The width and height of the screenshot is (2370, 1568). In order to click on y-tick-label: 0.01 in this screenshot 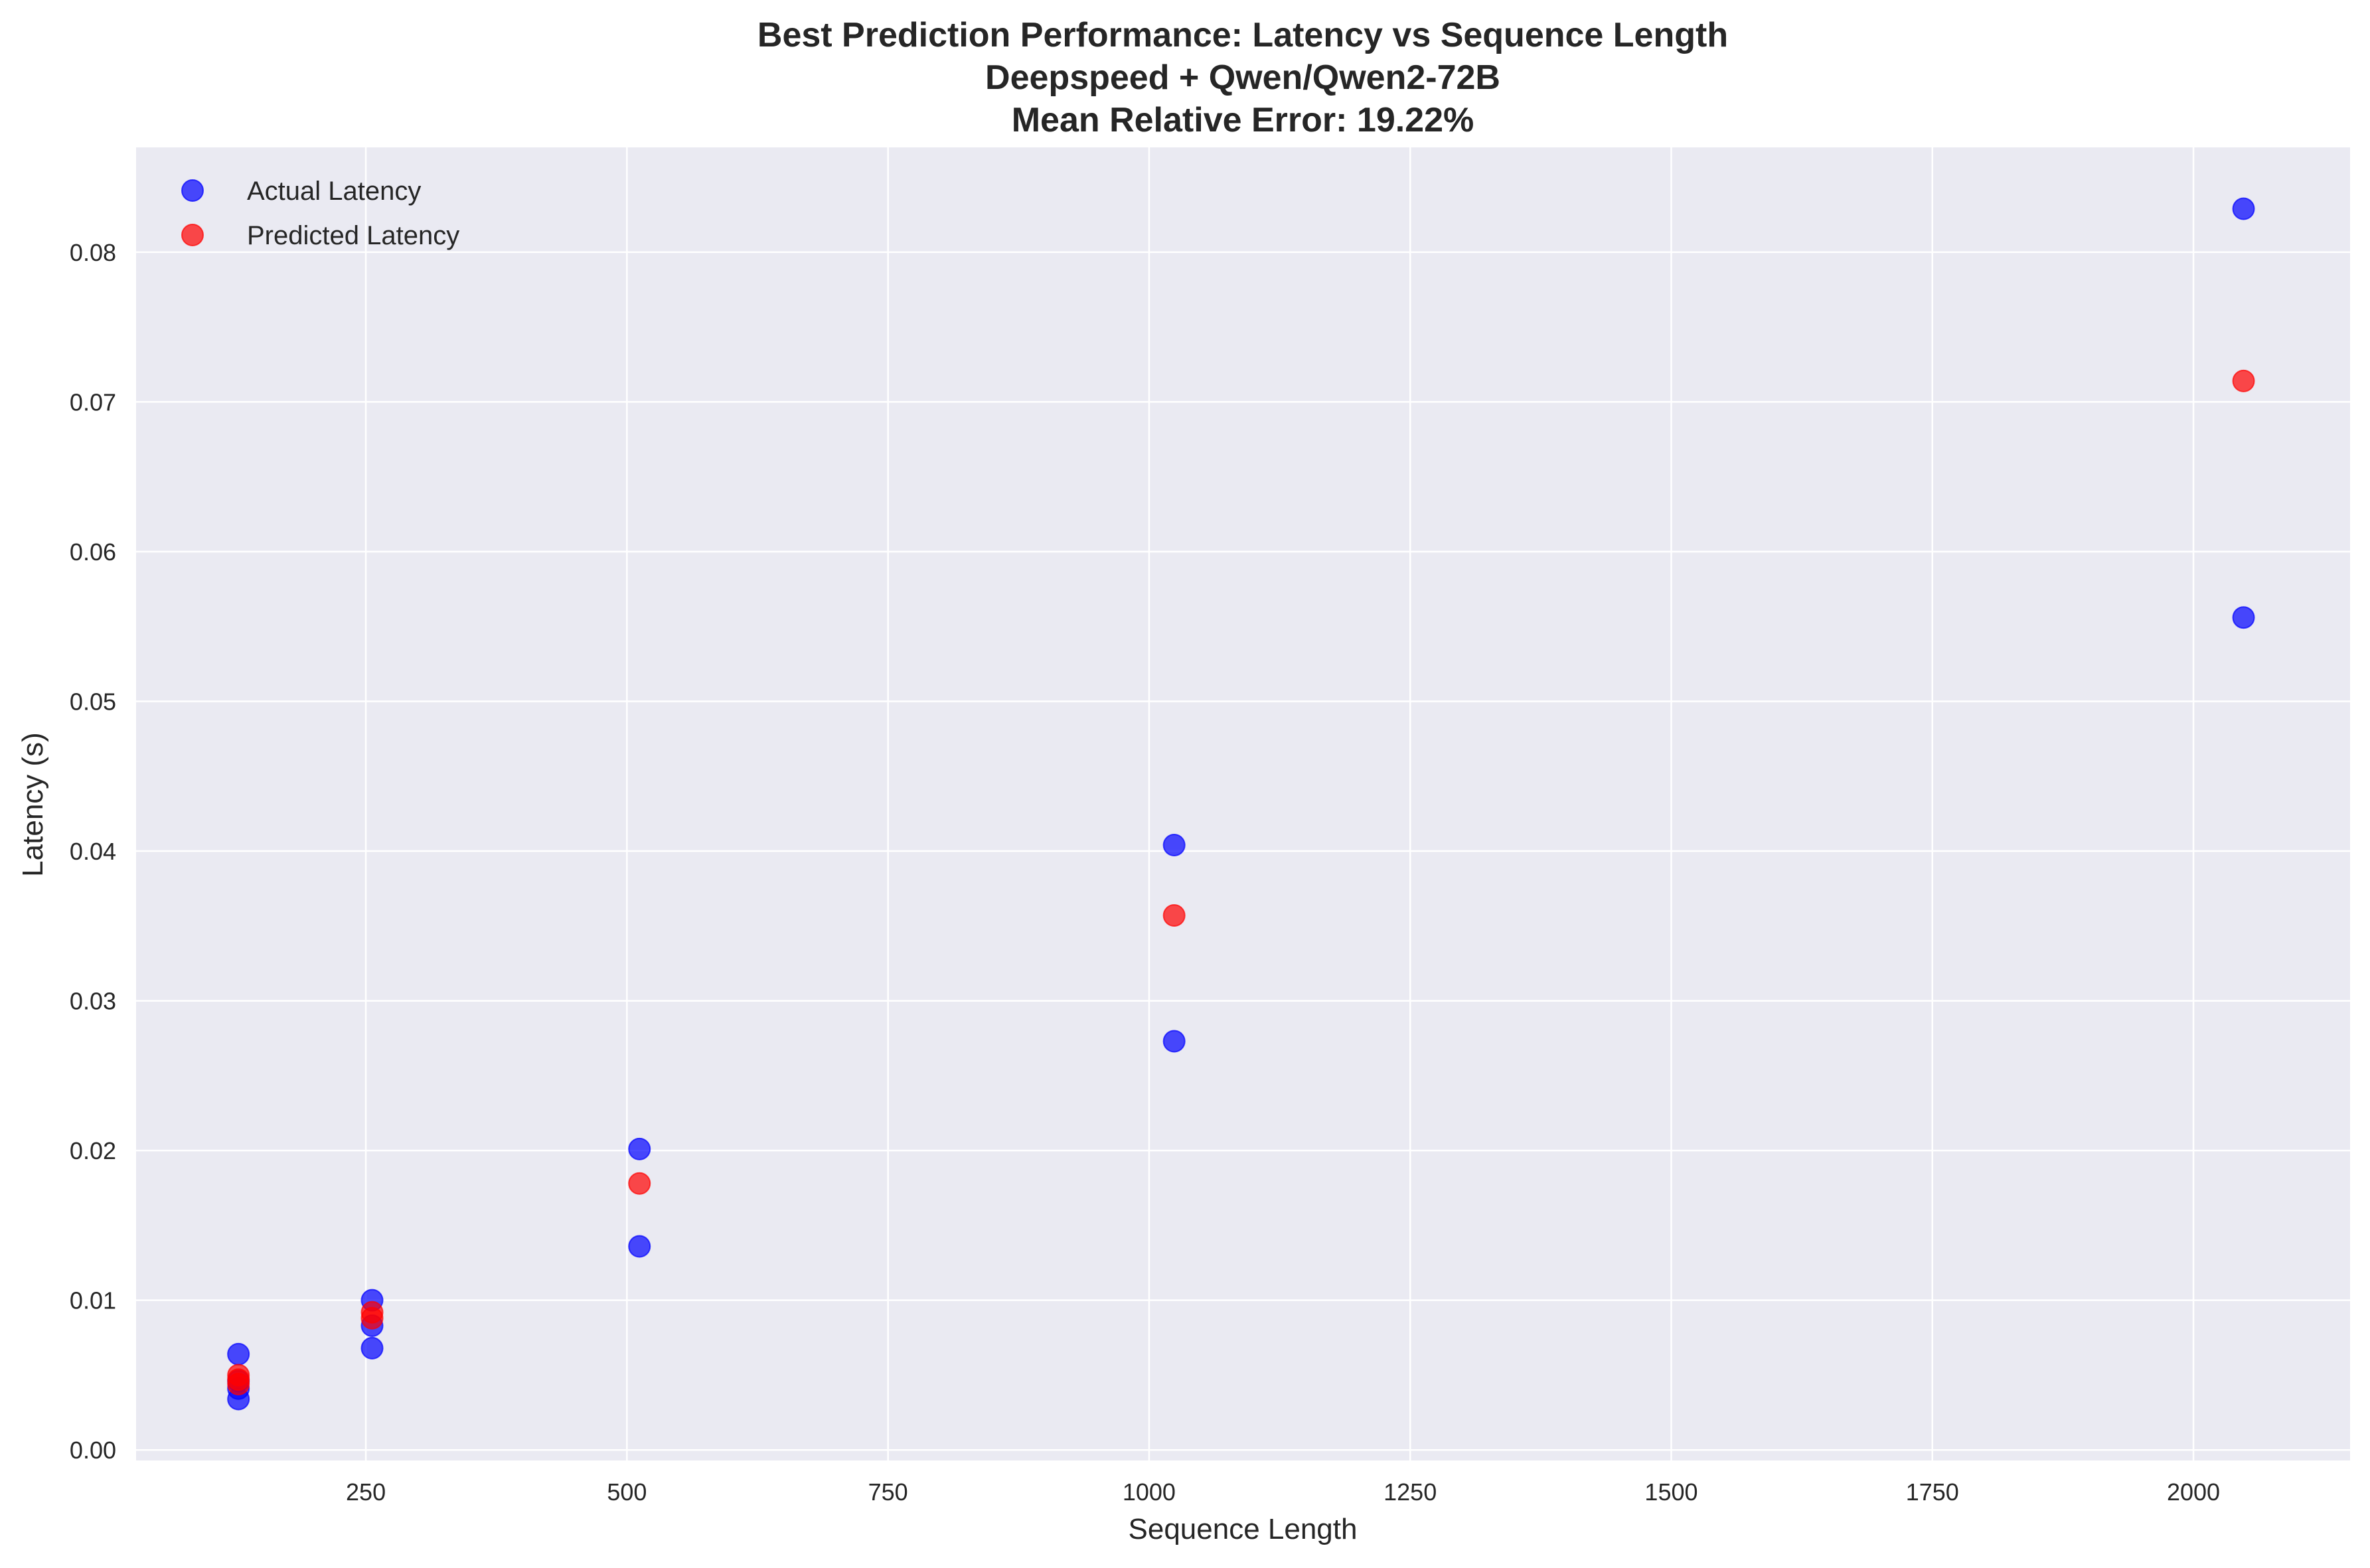, I will do `click(93, 1301)`.